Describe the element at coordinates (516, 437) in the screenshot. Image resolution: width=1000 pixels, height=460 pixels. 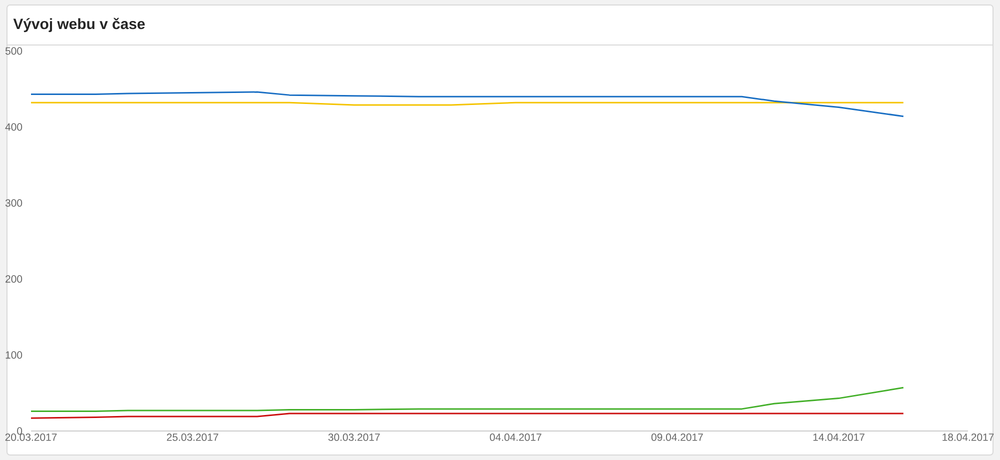
I see `x-tick-label: 04.04.2017` at that location.